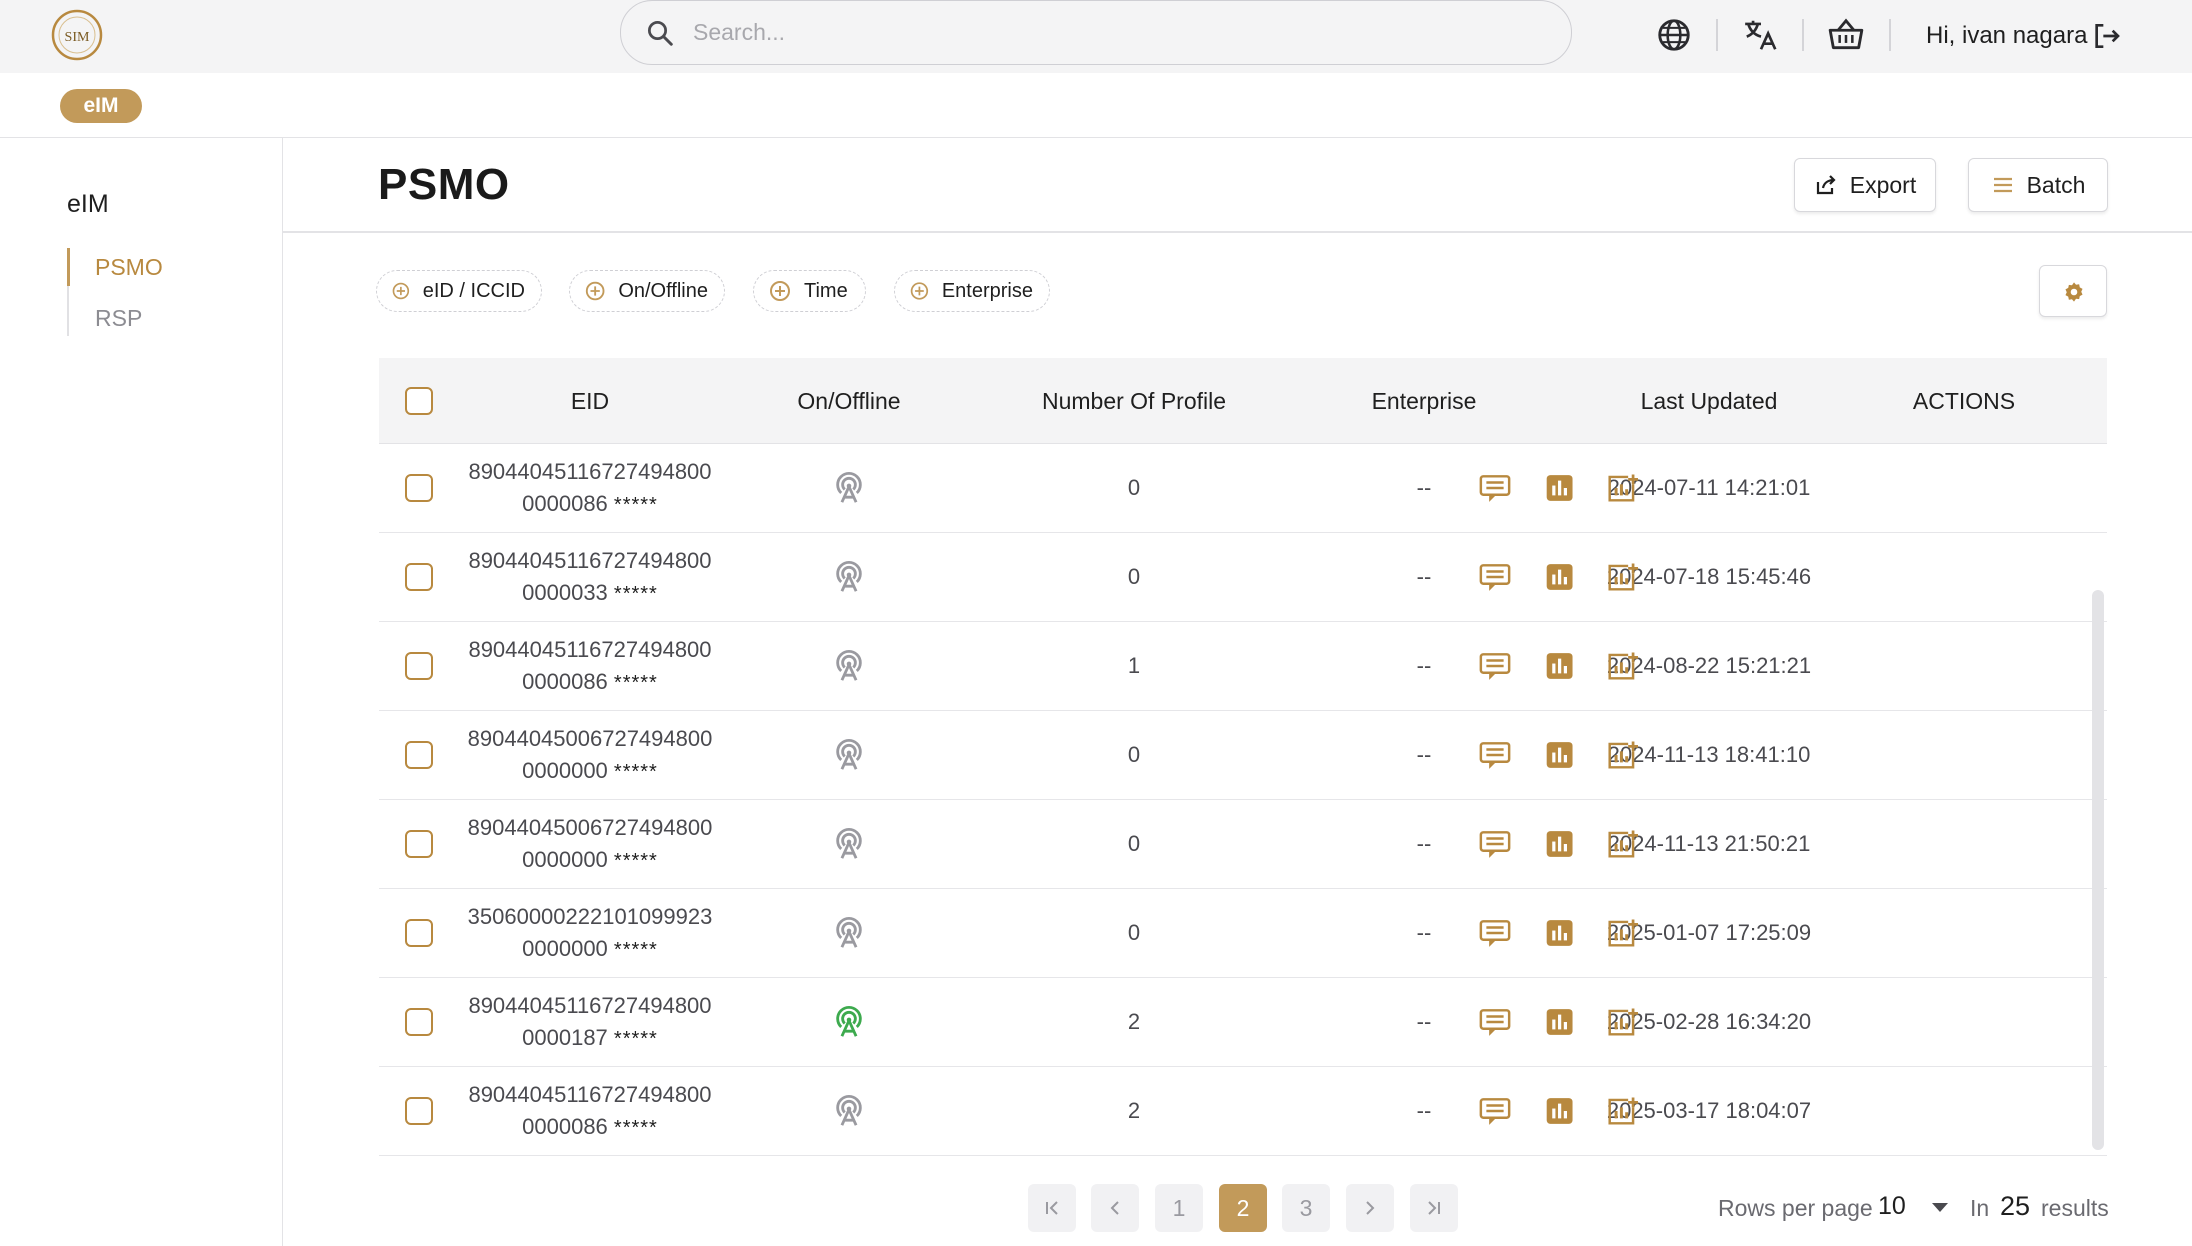 The image size is (2192, 1246). Describe the element at coordinates (1434, 1208) in the screenshot. I see `last-page-button` at that location.